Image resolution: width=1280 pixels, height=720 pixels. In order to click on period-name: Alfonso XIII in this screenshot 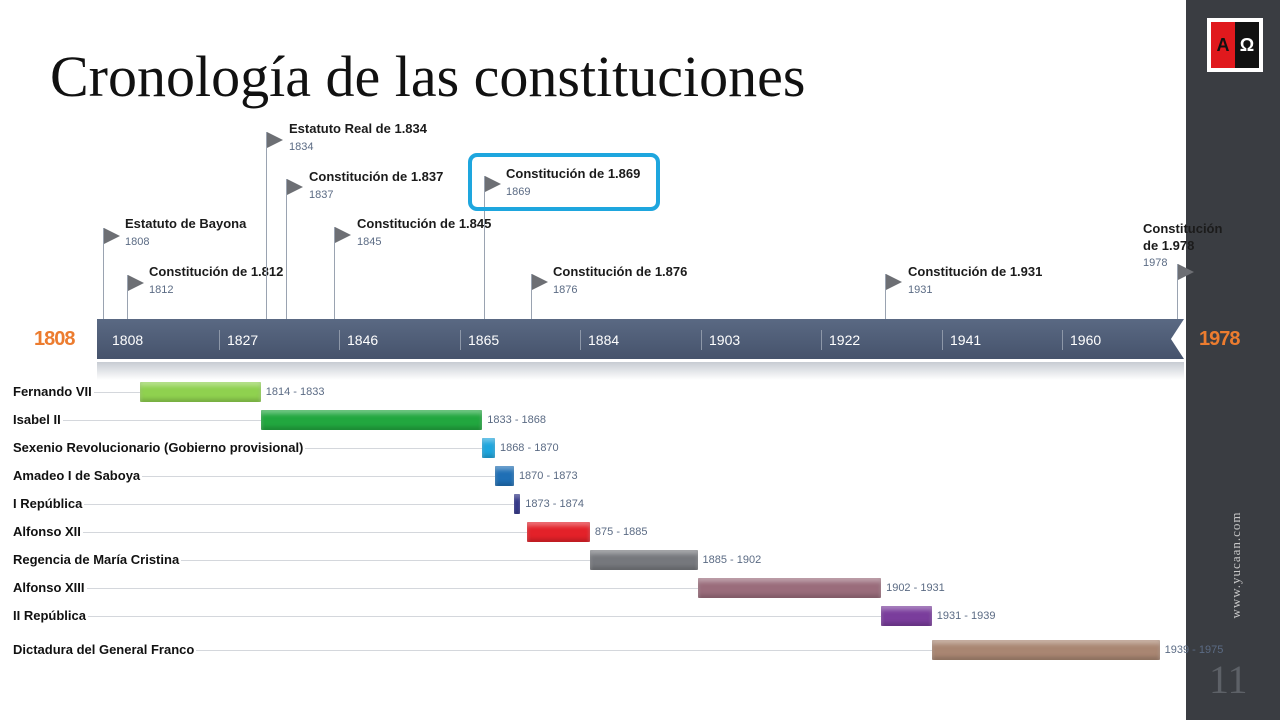, I will do `click(50, 588)`.